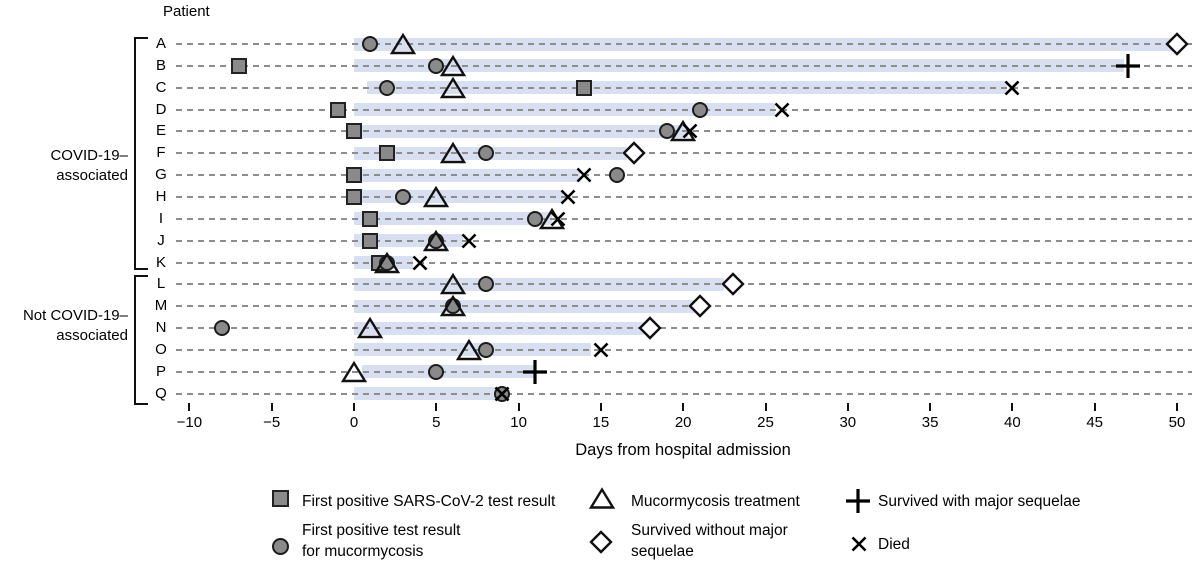 The width and height of the screenshot is (1200, 572). Describe the element at coordinates (161, 349) in the screenshot. I see `patient-label-O: O` at that location.